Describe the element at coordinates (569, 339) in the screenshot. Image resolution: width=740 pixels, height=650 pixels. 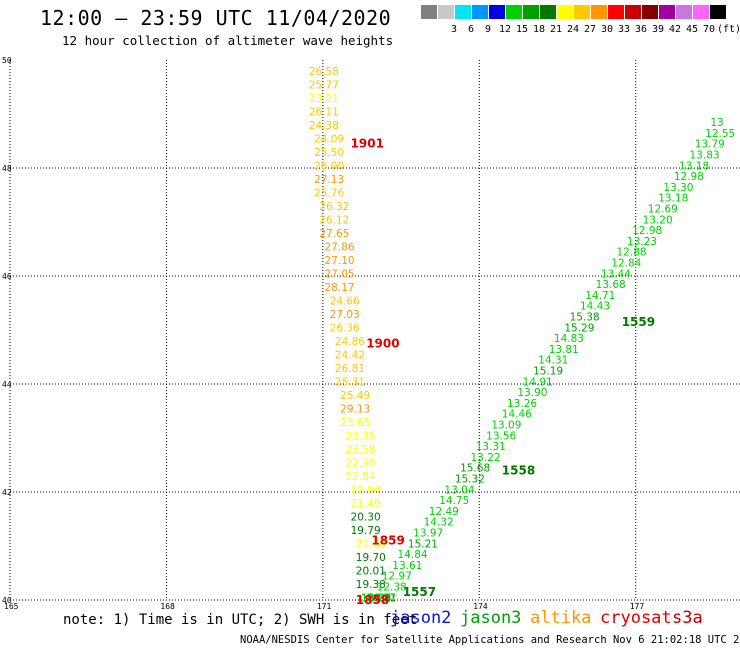
I see `swh-value-label: 14.83` at that location.